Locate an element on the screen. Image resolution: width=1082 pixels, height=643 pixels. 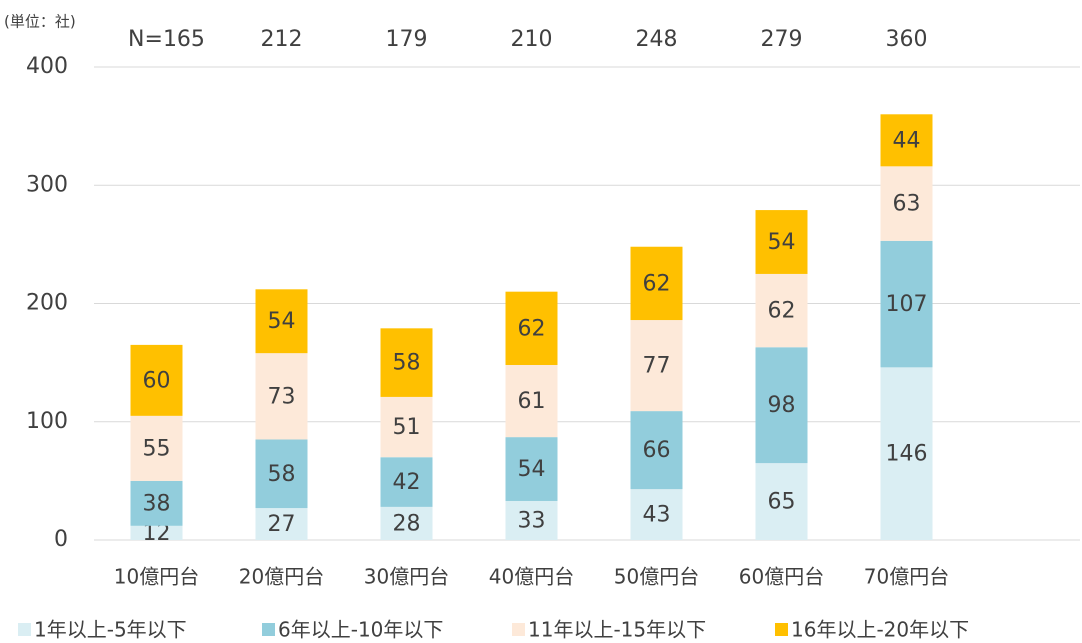
data-label: 61 is located at coordinates (532, 401).